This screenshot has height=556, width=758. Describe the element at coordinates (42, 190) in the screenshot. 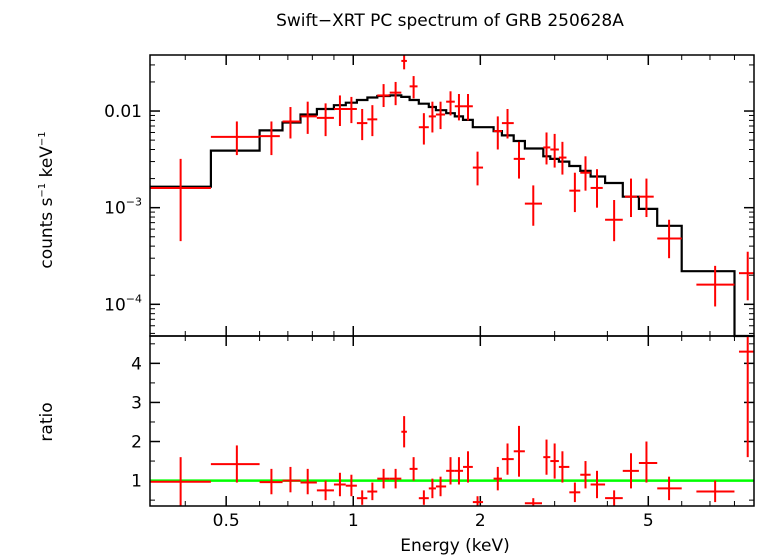

I see `spectrum-ylabel-exp1: −1` at that location.